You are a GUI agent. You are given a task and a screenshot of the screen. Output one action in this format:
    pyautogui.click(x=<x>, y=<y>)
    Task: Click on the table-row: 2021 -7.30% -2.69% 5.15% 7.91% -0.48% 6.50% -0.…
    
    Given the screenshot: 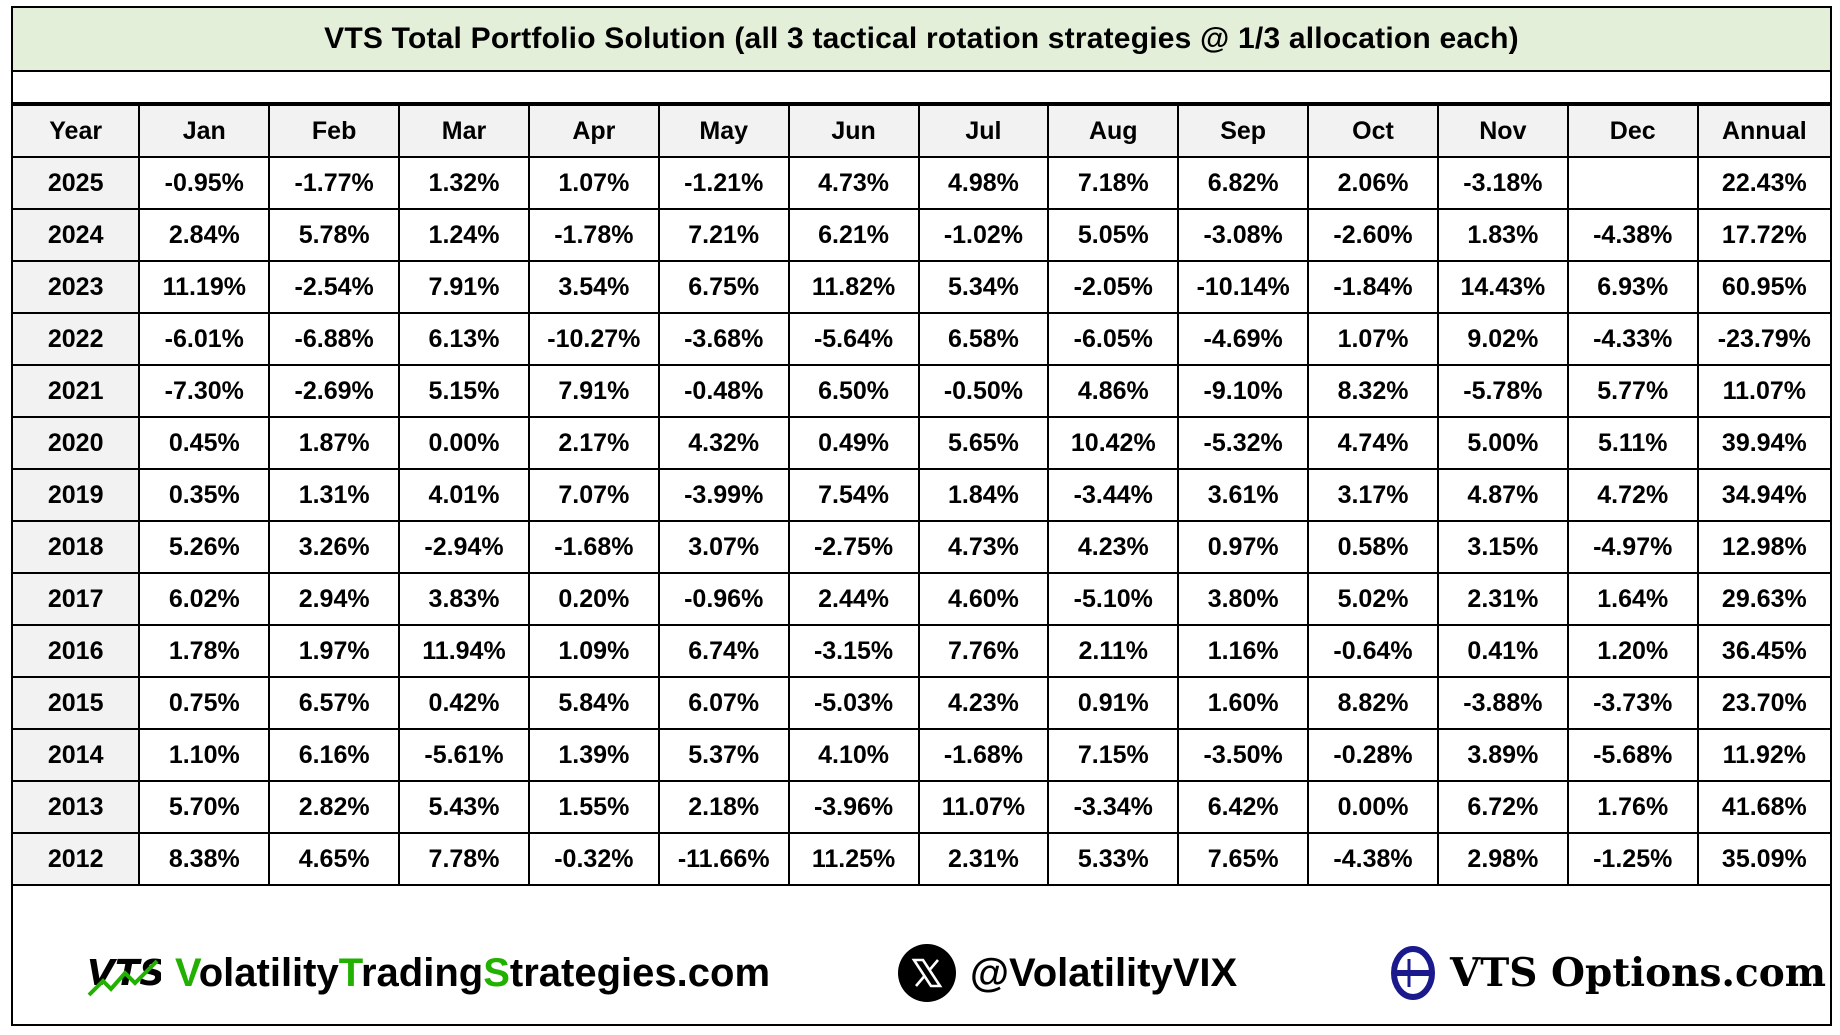 What is the action you would take?
    pyautogui.click(x=921, y=391)
    